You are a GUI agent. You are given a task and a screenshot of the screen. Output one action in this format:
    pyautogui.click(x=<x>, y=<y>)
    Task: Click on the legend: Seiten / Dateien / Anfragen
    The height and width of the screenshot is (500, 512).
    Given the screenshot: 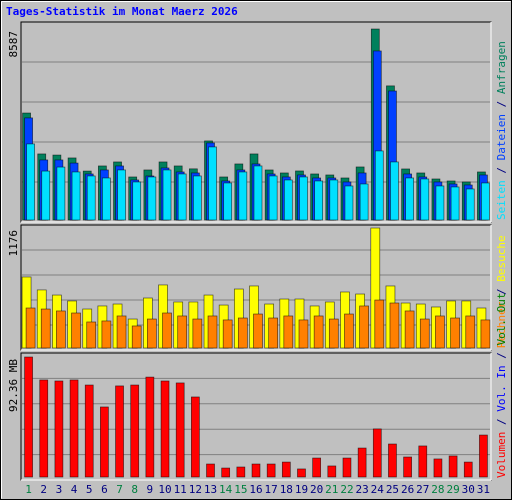 What is the action you would take?
    pyautogui.click(x=501, y=130)
    